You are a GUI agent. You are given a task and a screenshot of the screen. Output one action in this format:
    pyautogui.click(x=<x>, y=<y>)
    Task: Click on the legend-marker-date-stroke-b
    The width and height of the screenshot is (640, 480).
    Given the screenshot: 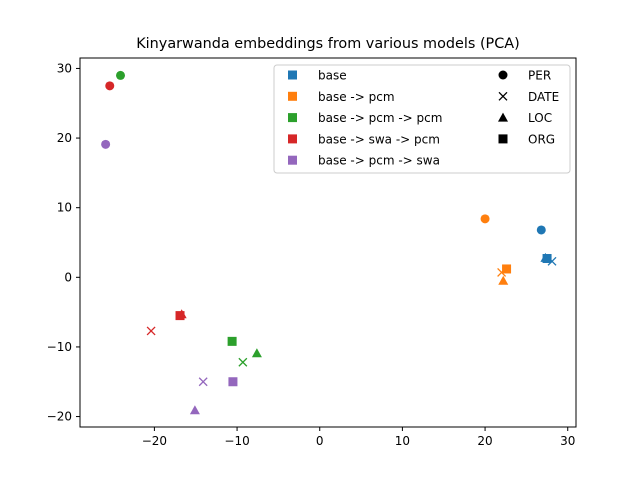 What is the action you would take?
    pyautogui.click(x=503, y=96)
    